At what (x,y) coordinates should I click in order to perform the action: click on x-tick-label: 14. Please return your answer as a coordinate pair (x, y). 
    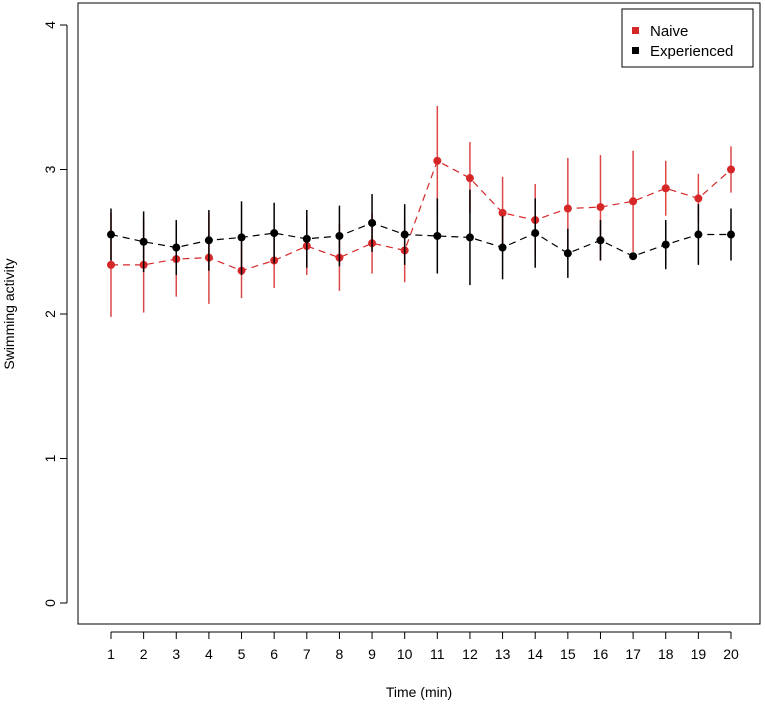
    Looking at the image, I should click on (535, 654).